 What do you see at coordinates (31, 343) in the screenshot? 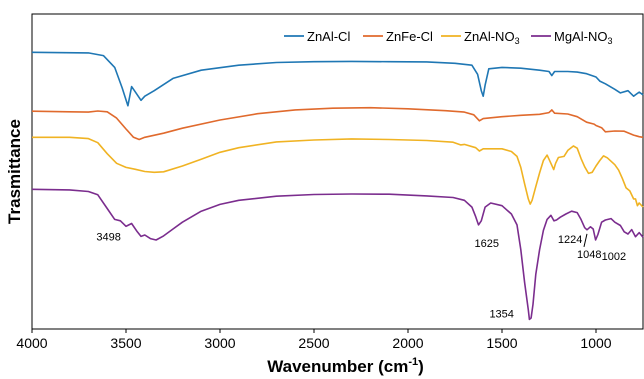
I see `x-tick-label: 4000` at bounding box center [31, 343].